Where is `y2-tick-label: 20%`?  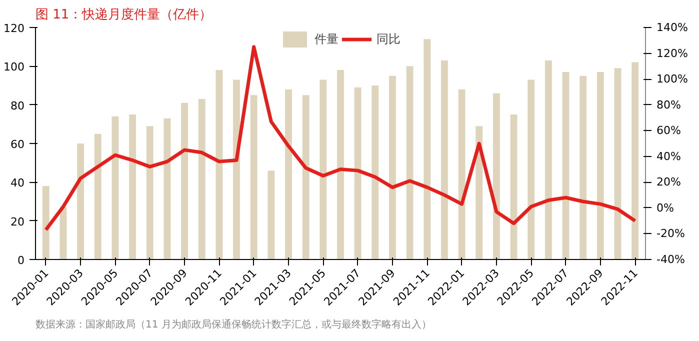 y2-tick-label: 20% is located at coordinates (668, 182).